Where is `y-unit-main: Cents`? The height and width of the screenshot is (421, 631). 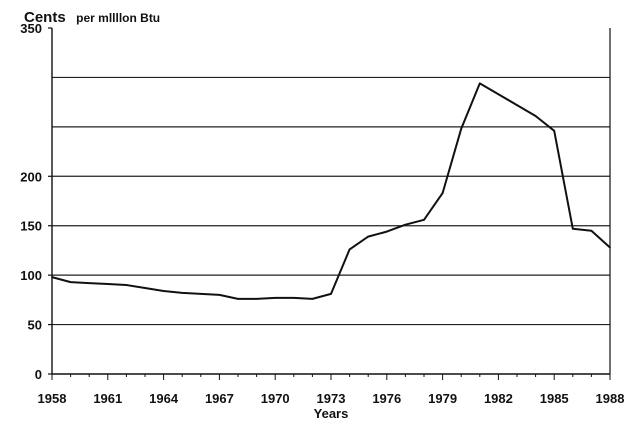
y-unit-main: Cents is located at coordinates (45, 17).